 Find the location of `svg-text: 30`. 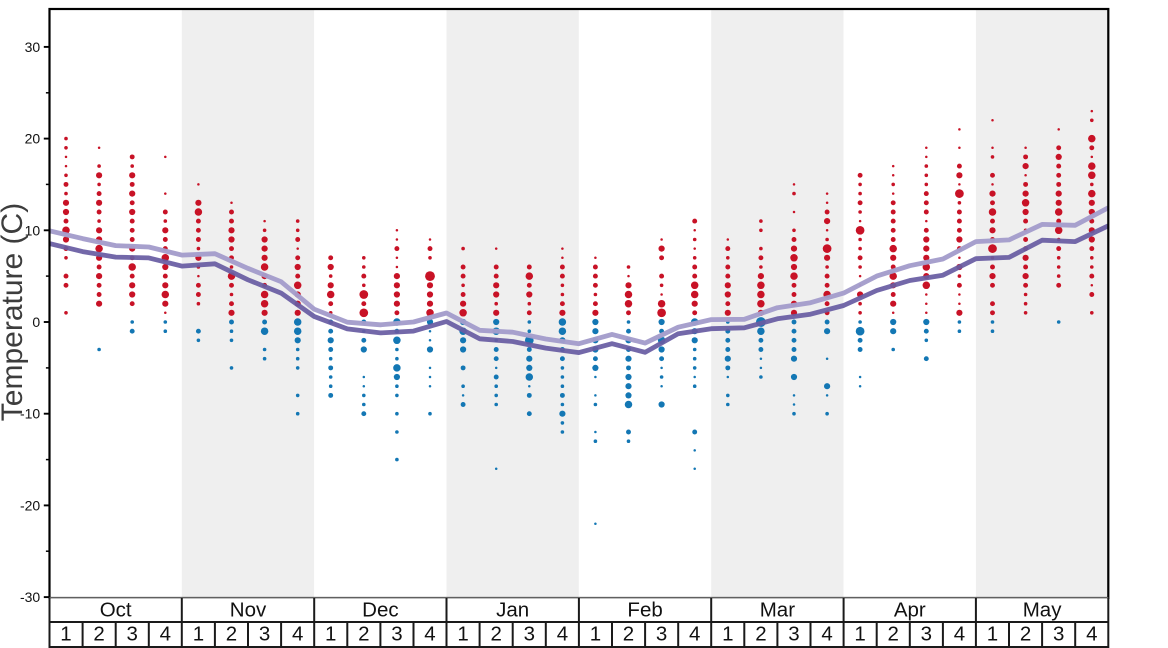

svg-text: 30 is located at coordinates (33, 47).